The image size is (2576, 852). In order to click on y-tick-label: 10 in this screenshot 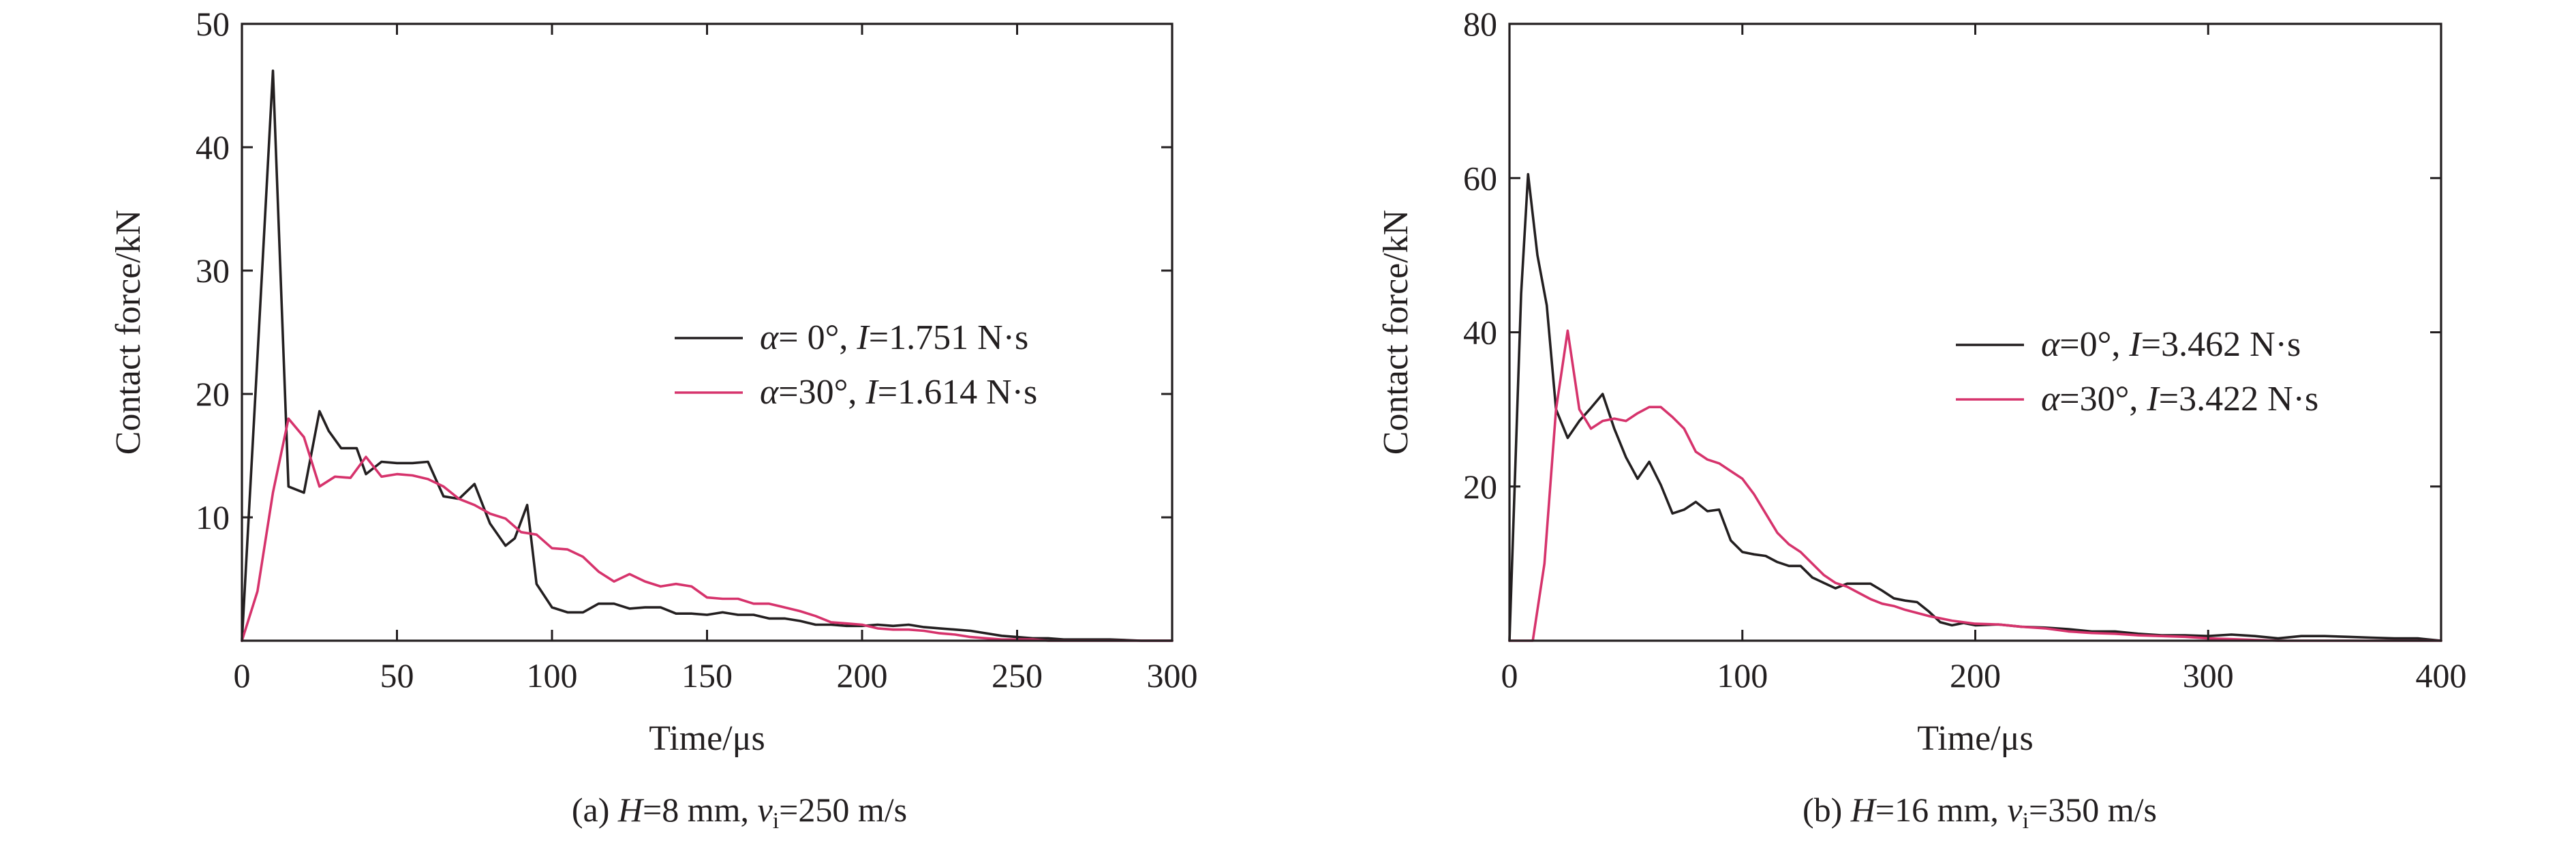, I will do `click(213, 517)`.